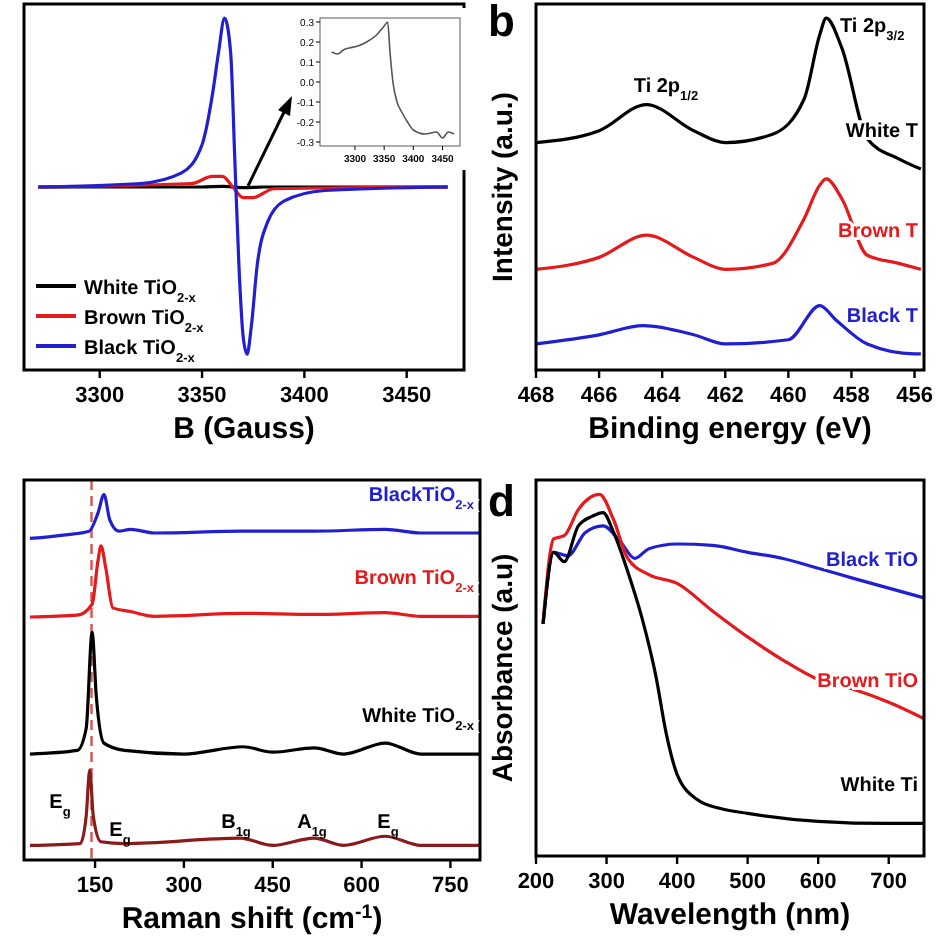  I want to click on text: d, so click(501, 501).